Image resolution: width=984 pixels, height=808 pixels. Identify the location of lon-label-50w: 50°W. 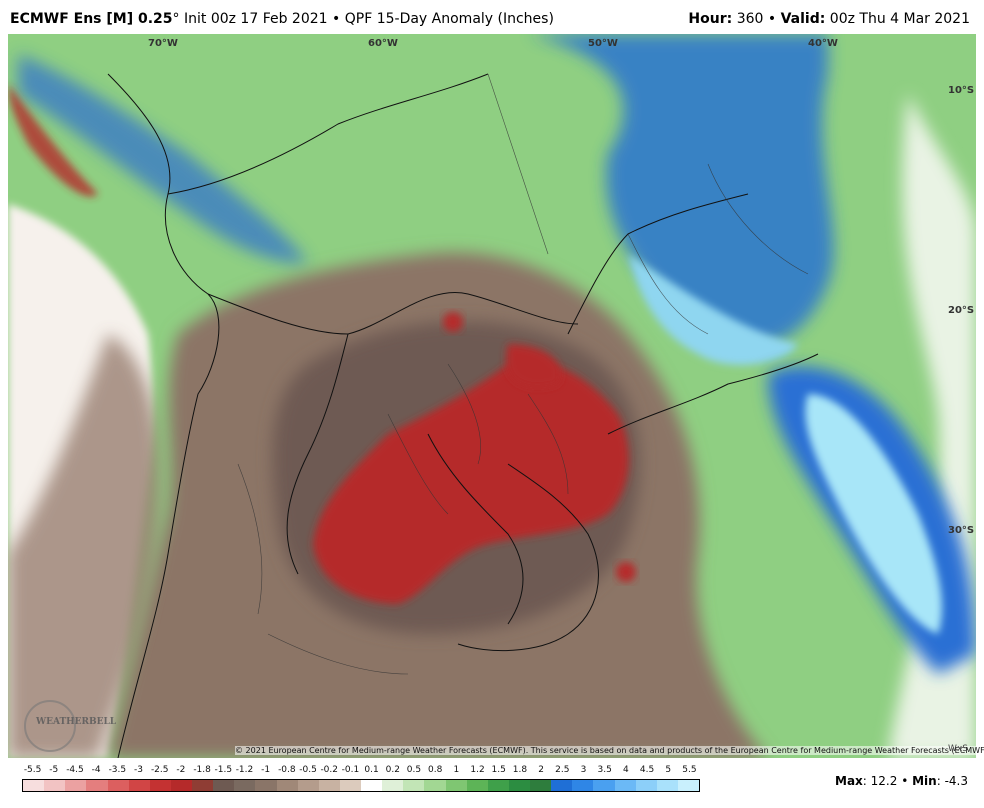
(603, 43).